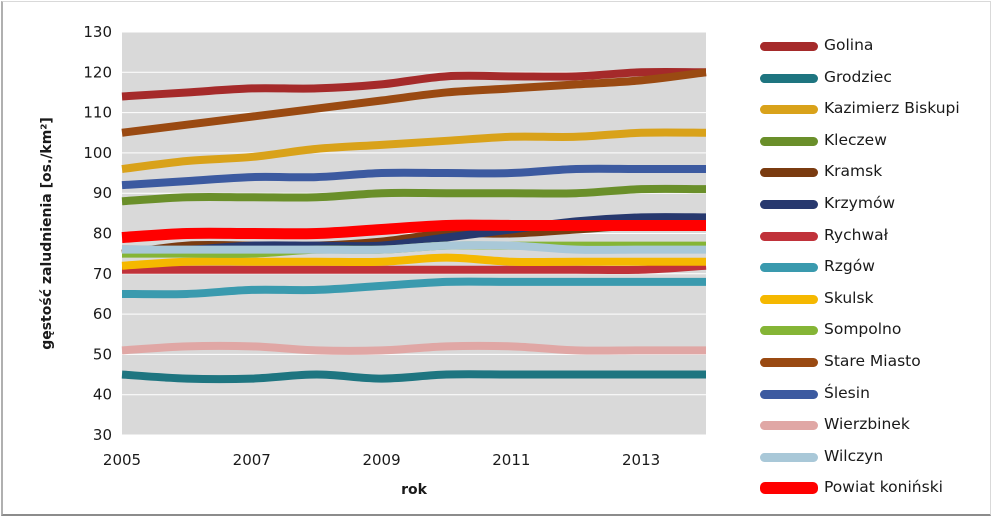  What do you see at coordinates (863, 329) in the screenshot?
I see `legend-label: Sompolno` at bounding box center [863, 329].